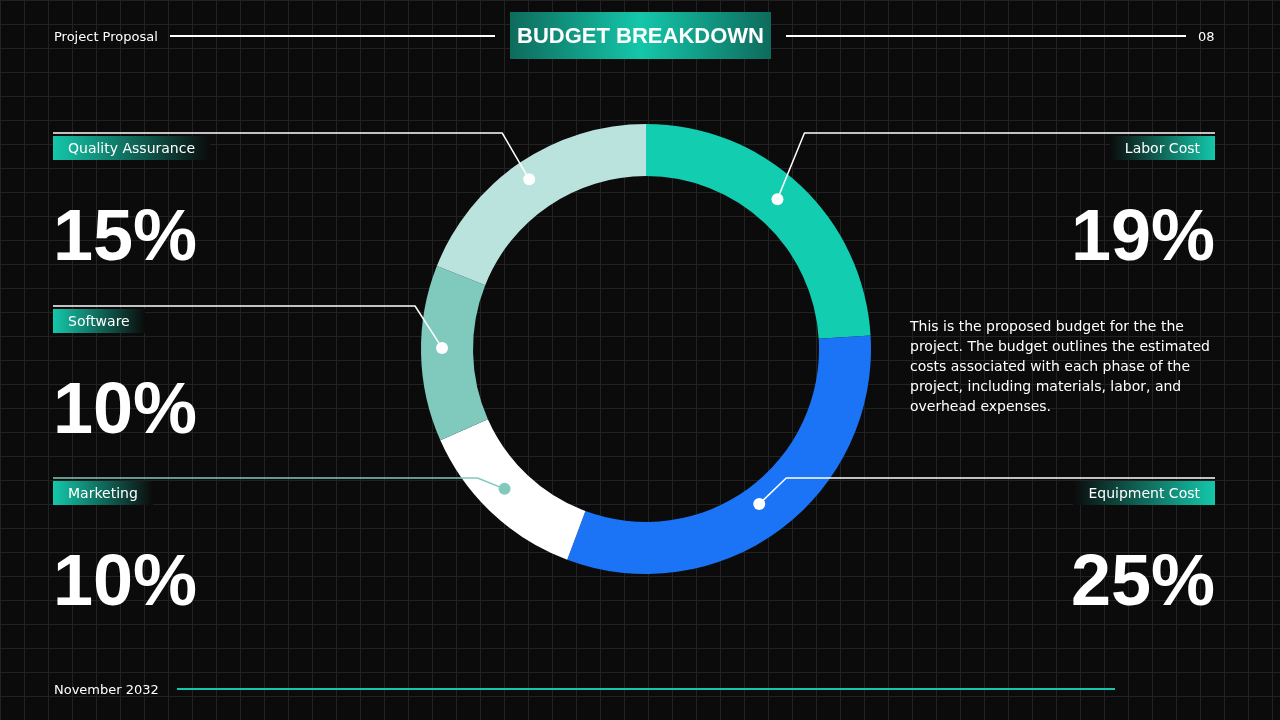  I want to click on slice-label: Software, so click(99, 321).